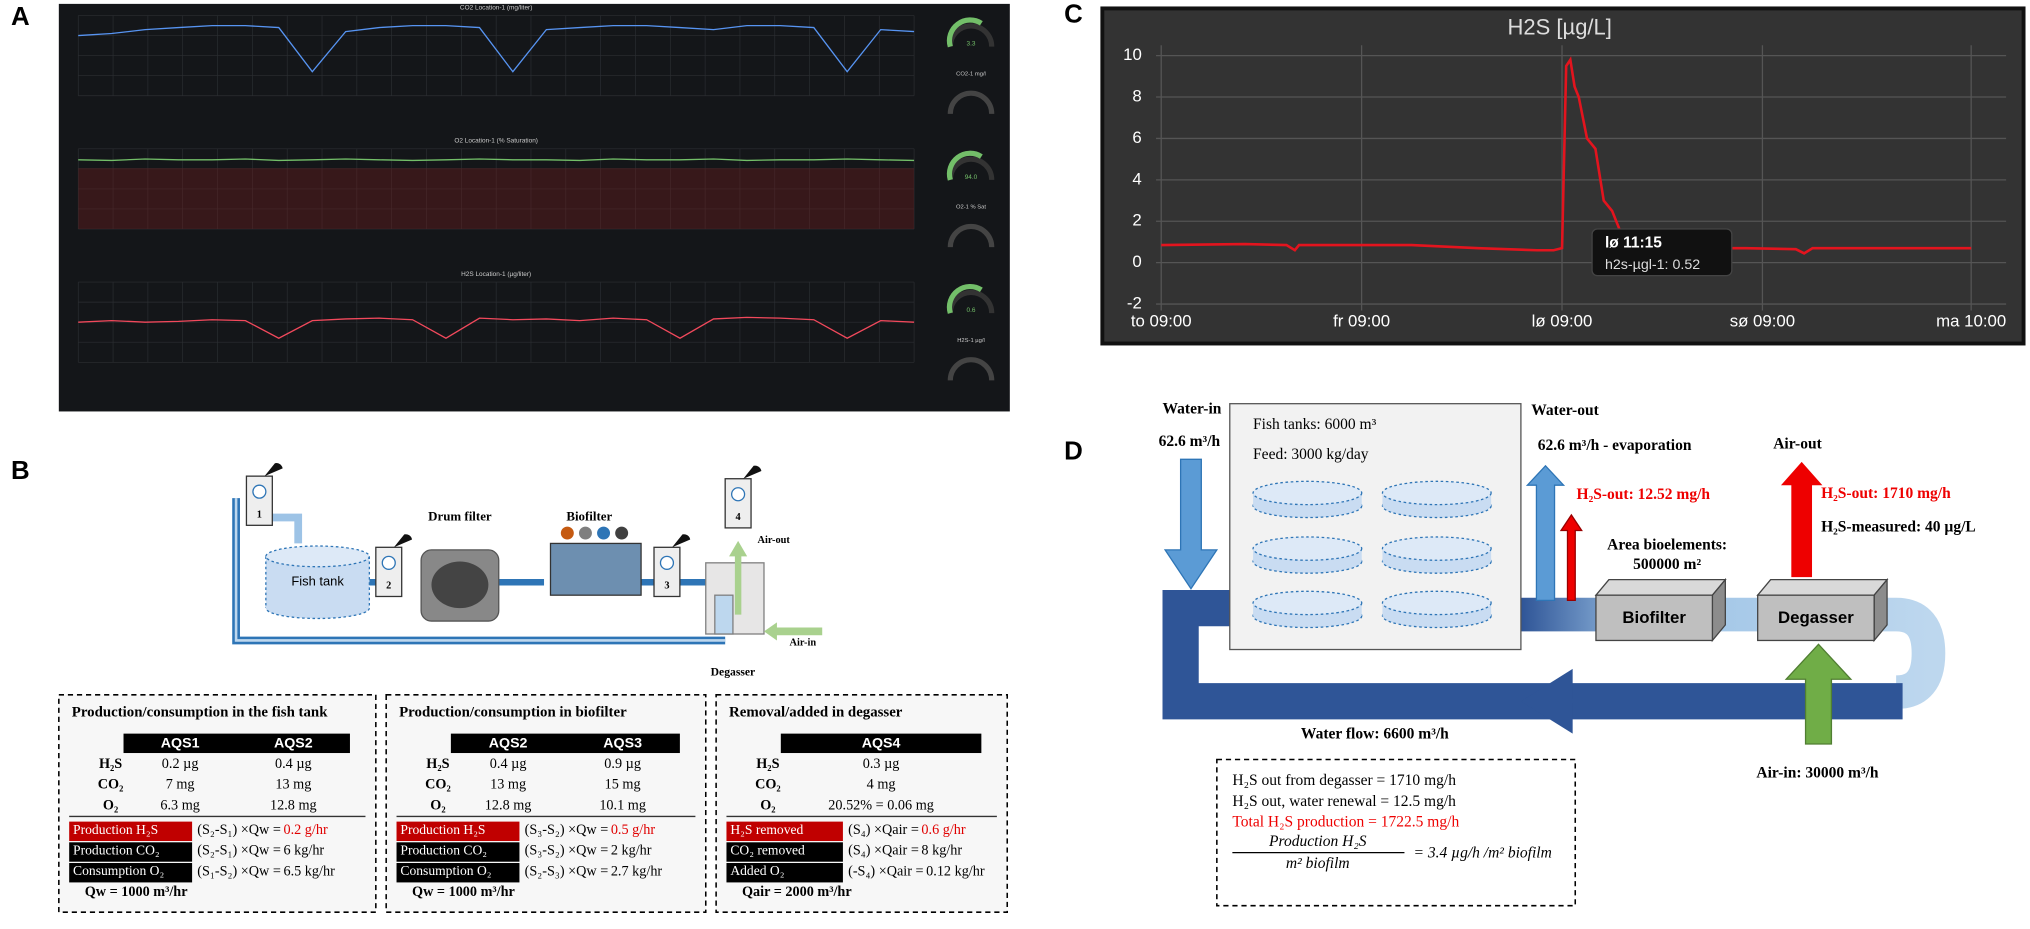 This screenshot has width=2030, height=929. I want to click on sensor-number: 2, so click(388, 585).